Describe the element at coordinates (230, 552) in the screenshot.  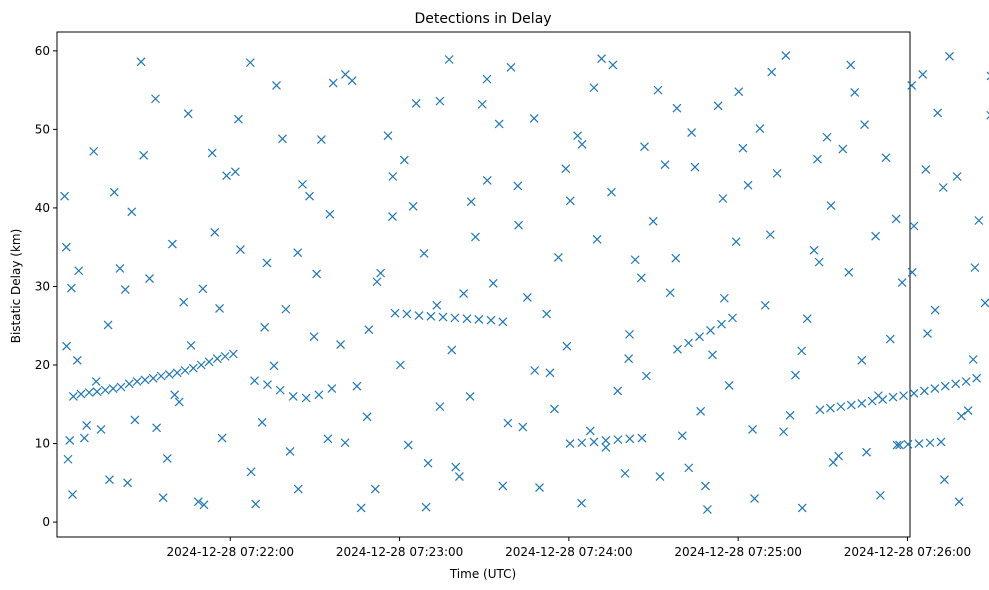
I see `x-tick-label: 2024-12-28 07:22:00` at that location.